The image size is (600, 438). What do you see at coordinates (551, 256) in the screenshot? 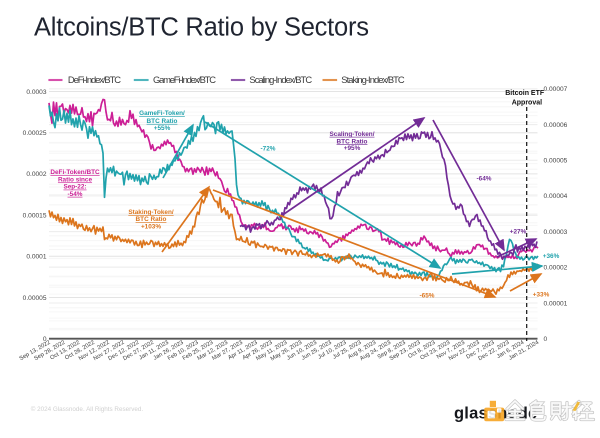
I see `svg-text: +36%` at bounding box center [551, 256].